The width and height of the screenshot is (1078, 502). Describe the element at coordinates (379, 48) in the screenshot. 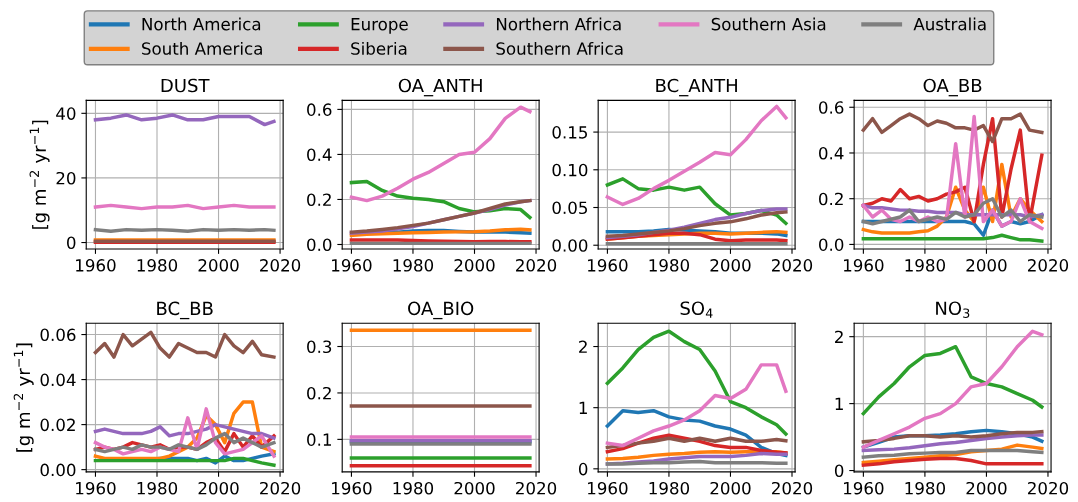

I see `legend-label: Siberia` at that location.